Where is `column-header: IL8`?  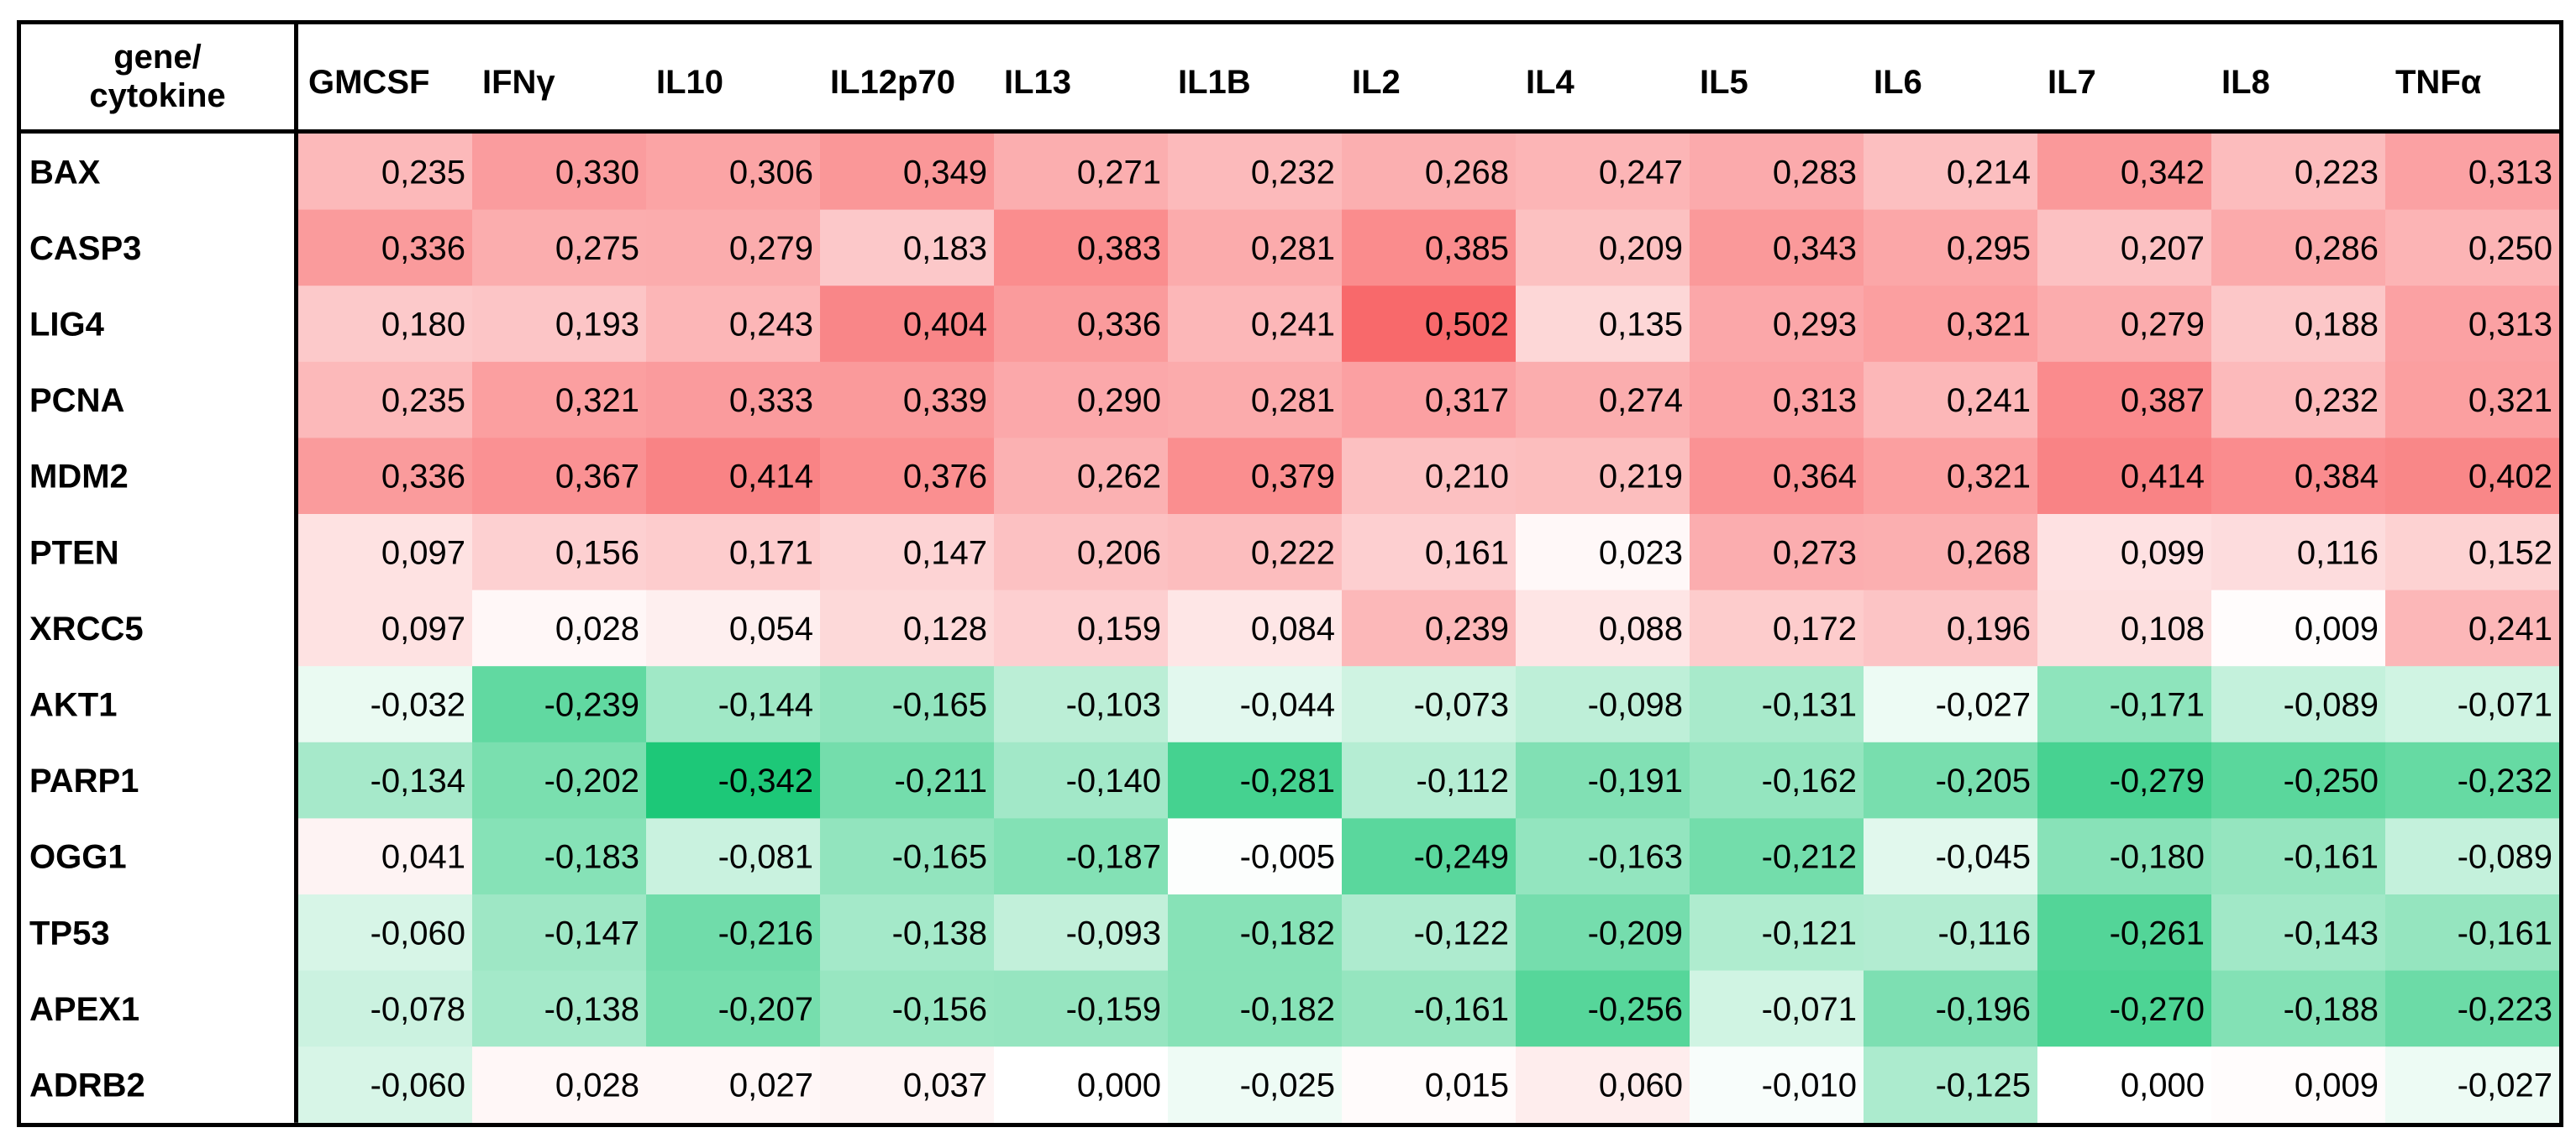 column-header: IL8 is located at coordinates (2245, 82).